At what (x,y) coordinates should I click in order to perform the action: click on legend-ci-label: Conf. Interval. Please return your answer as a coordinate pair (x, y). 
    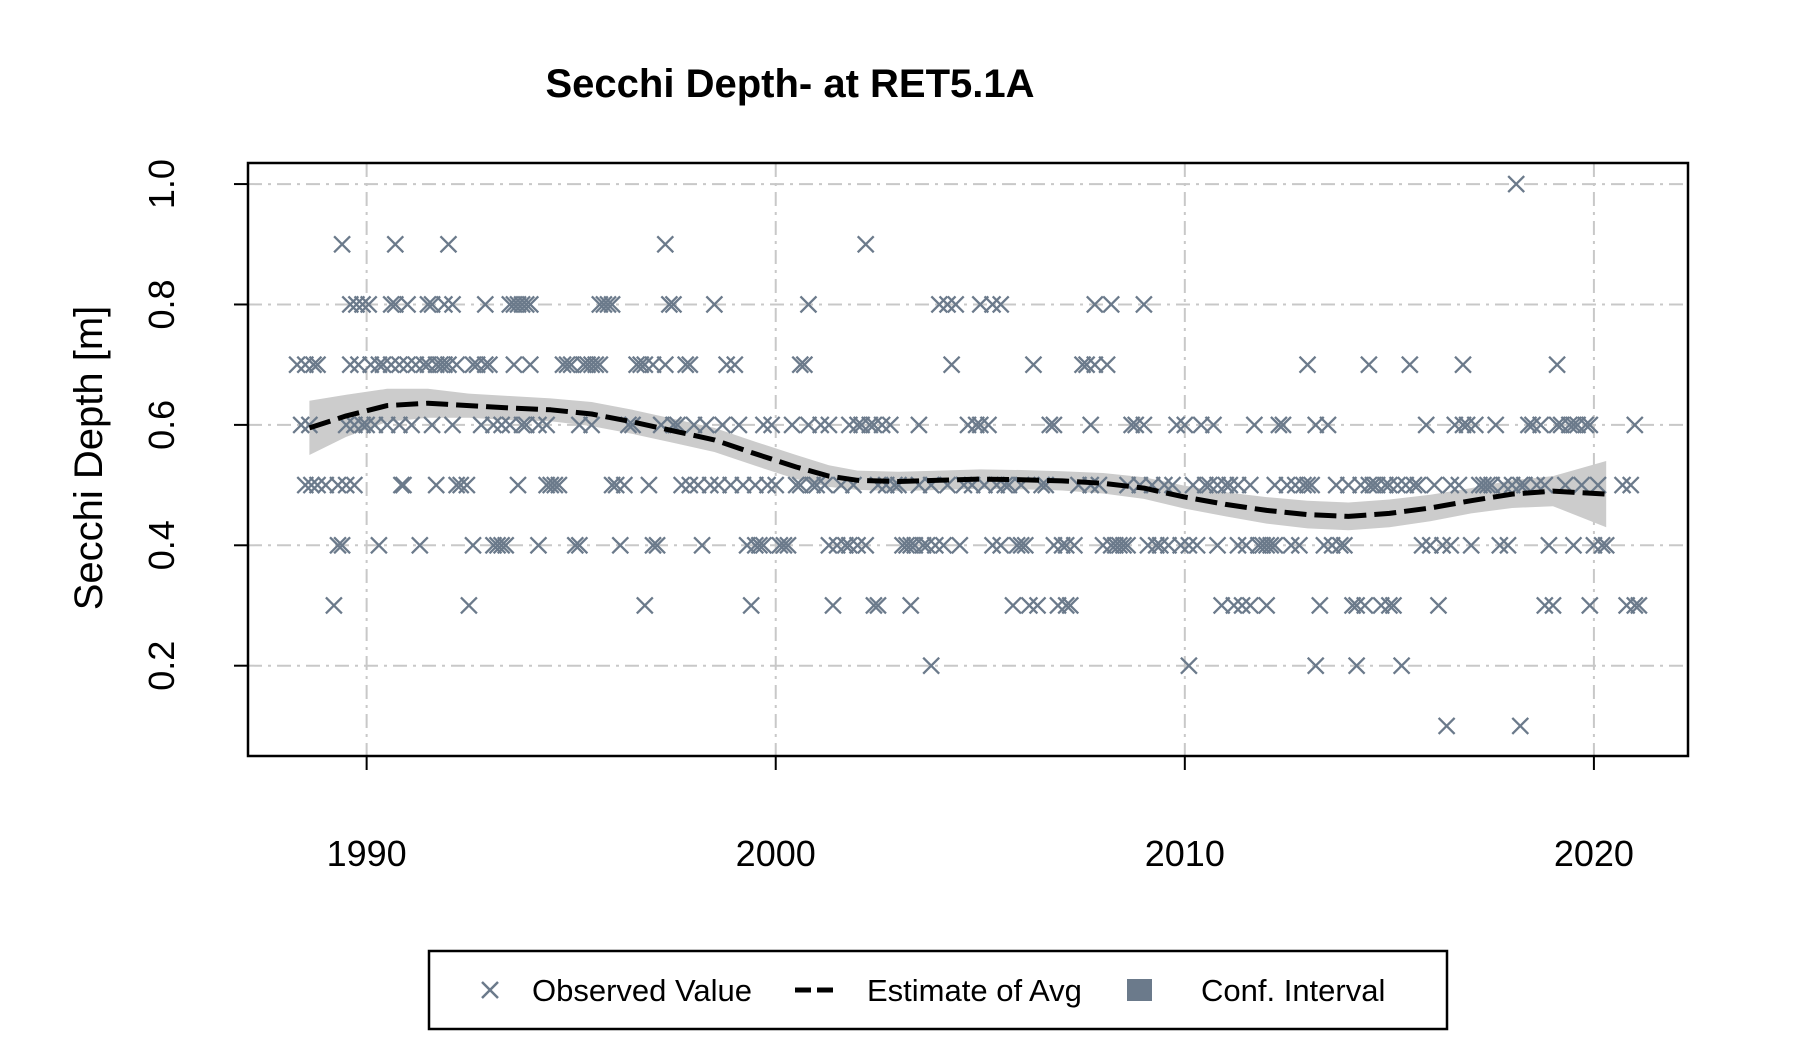
    Looking at the image, I should click on (1293, 990).